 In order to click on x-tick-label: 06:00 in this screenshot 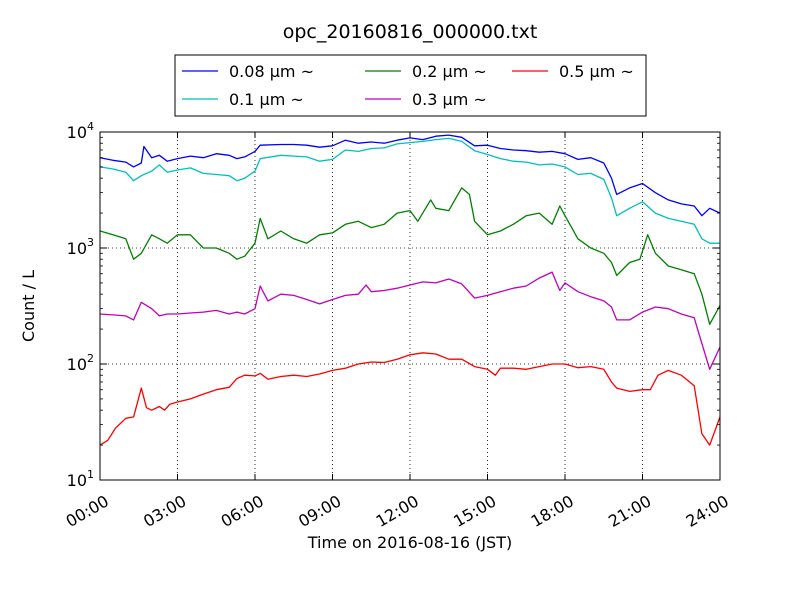, I will do `click(242, 511)`.